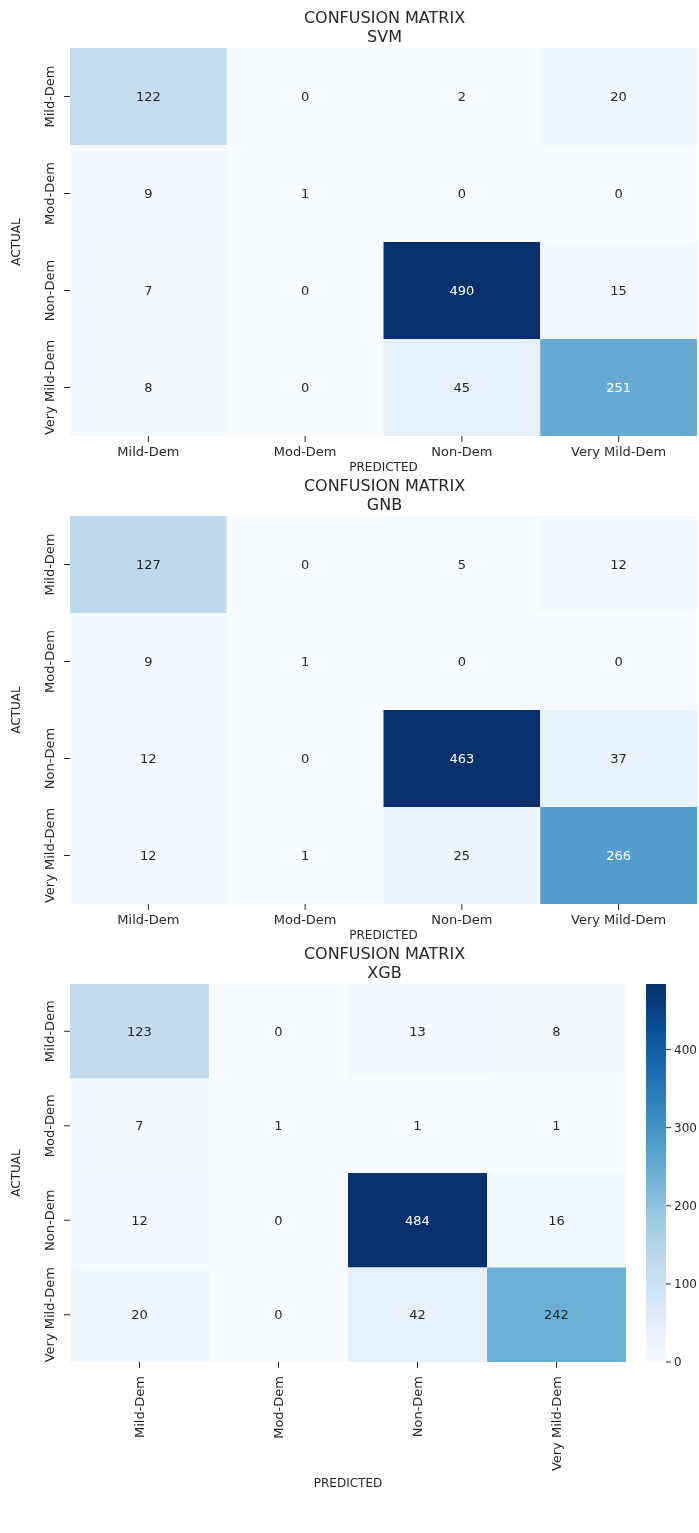 This screenshot has width=699, height=1533. What do you see at coordinates (417, 1031) in the screenshot?
I see `data-label: 13` at bounding box center [417, 1031].